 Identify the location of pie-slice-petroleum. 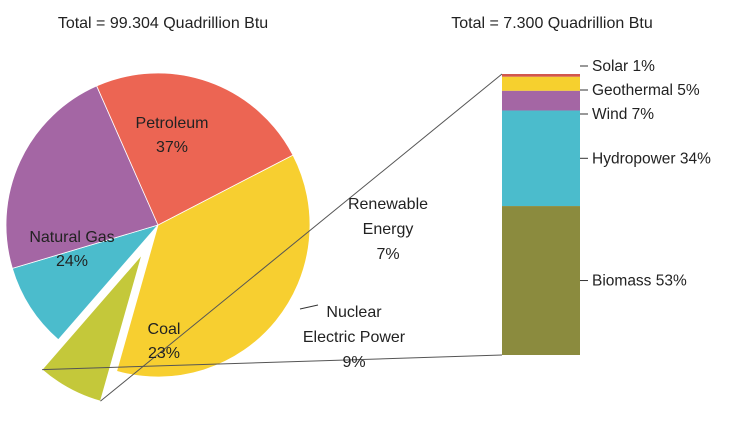
(213, 266).